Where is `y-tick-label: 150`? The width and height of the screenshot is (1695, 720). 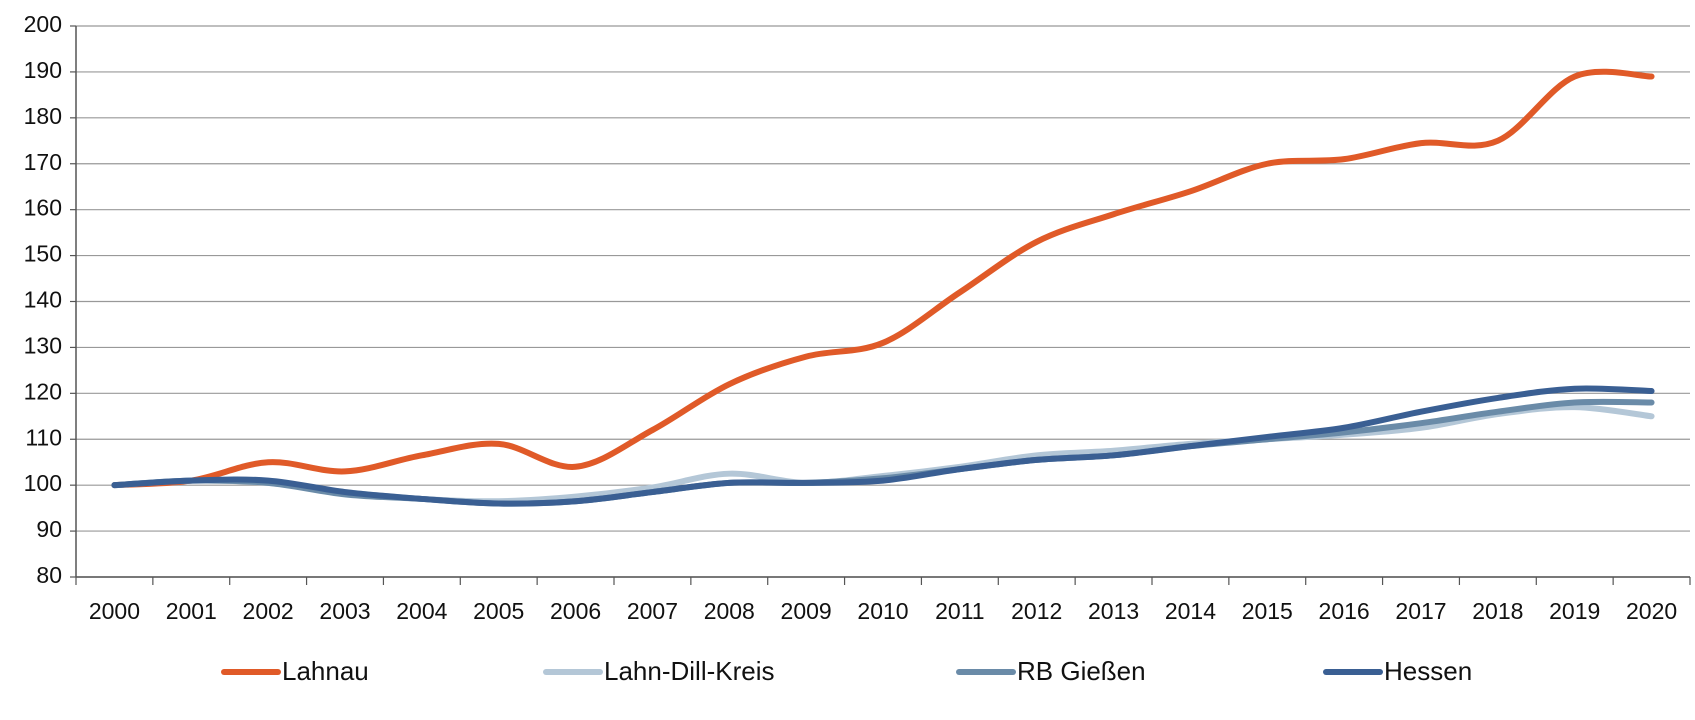
y-tick-label: 150 is located at coordinates (43, 254).